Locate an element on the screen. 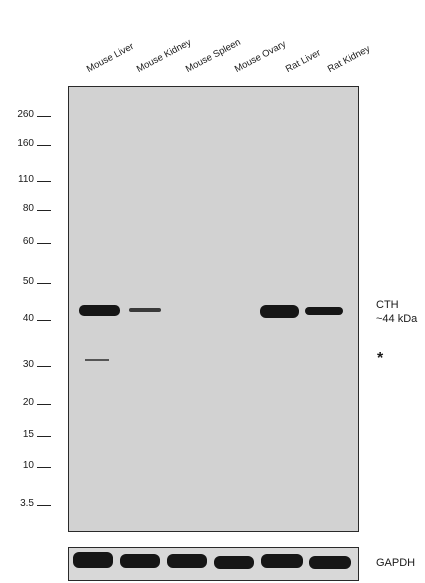 This screenshot has height=583, width=425. band-gapdh-mouse-ovary is located at coordinates (234, 562).